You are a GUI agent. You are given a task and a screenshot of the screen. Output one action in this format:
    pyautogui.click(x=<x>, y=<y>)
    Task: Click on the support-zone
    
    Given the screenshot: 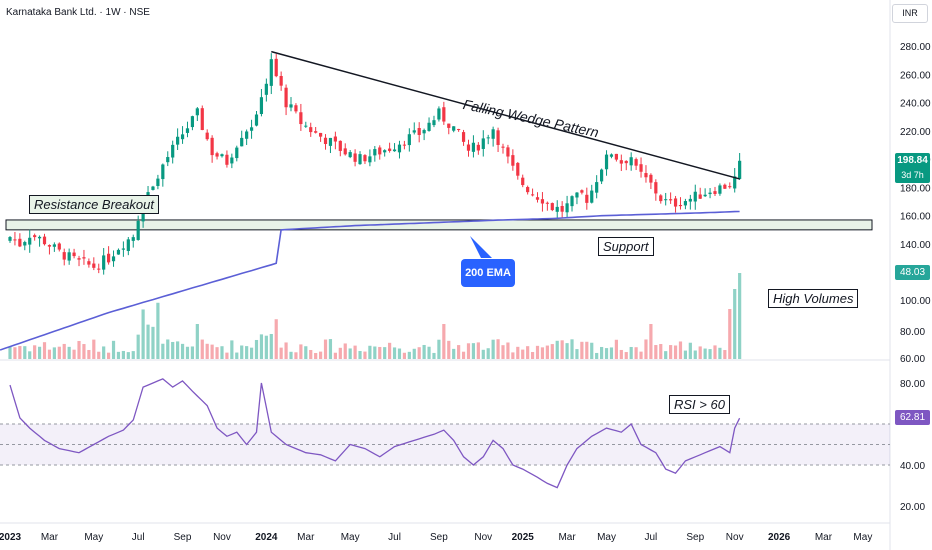 What is the action you would take?
    pyautogui.click(x=439, y=225)
    